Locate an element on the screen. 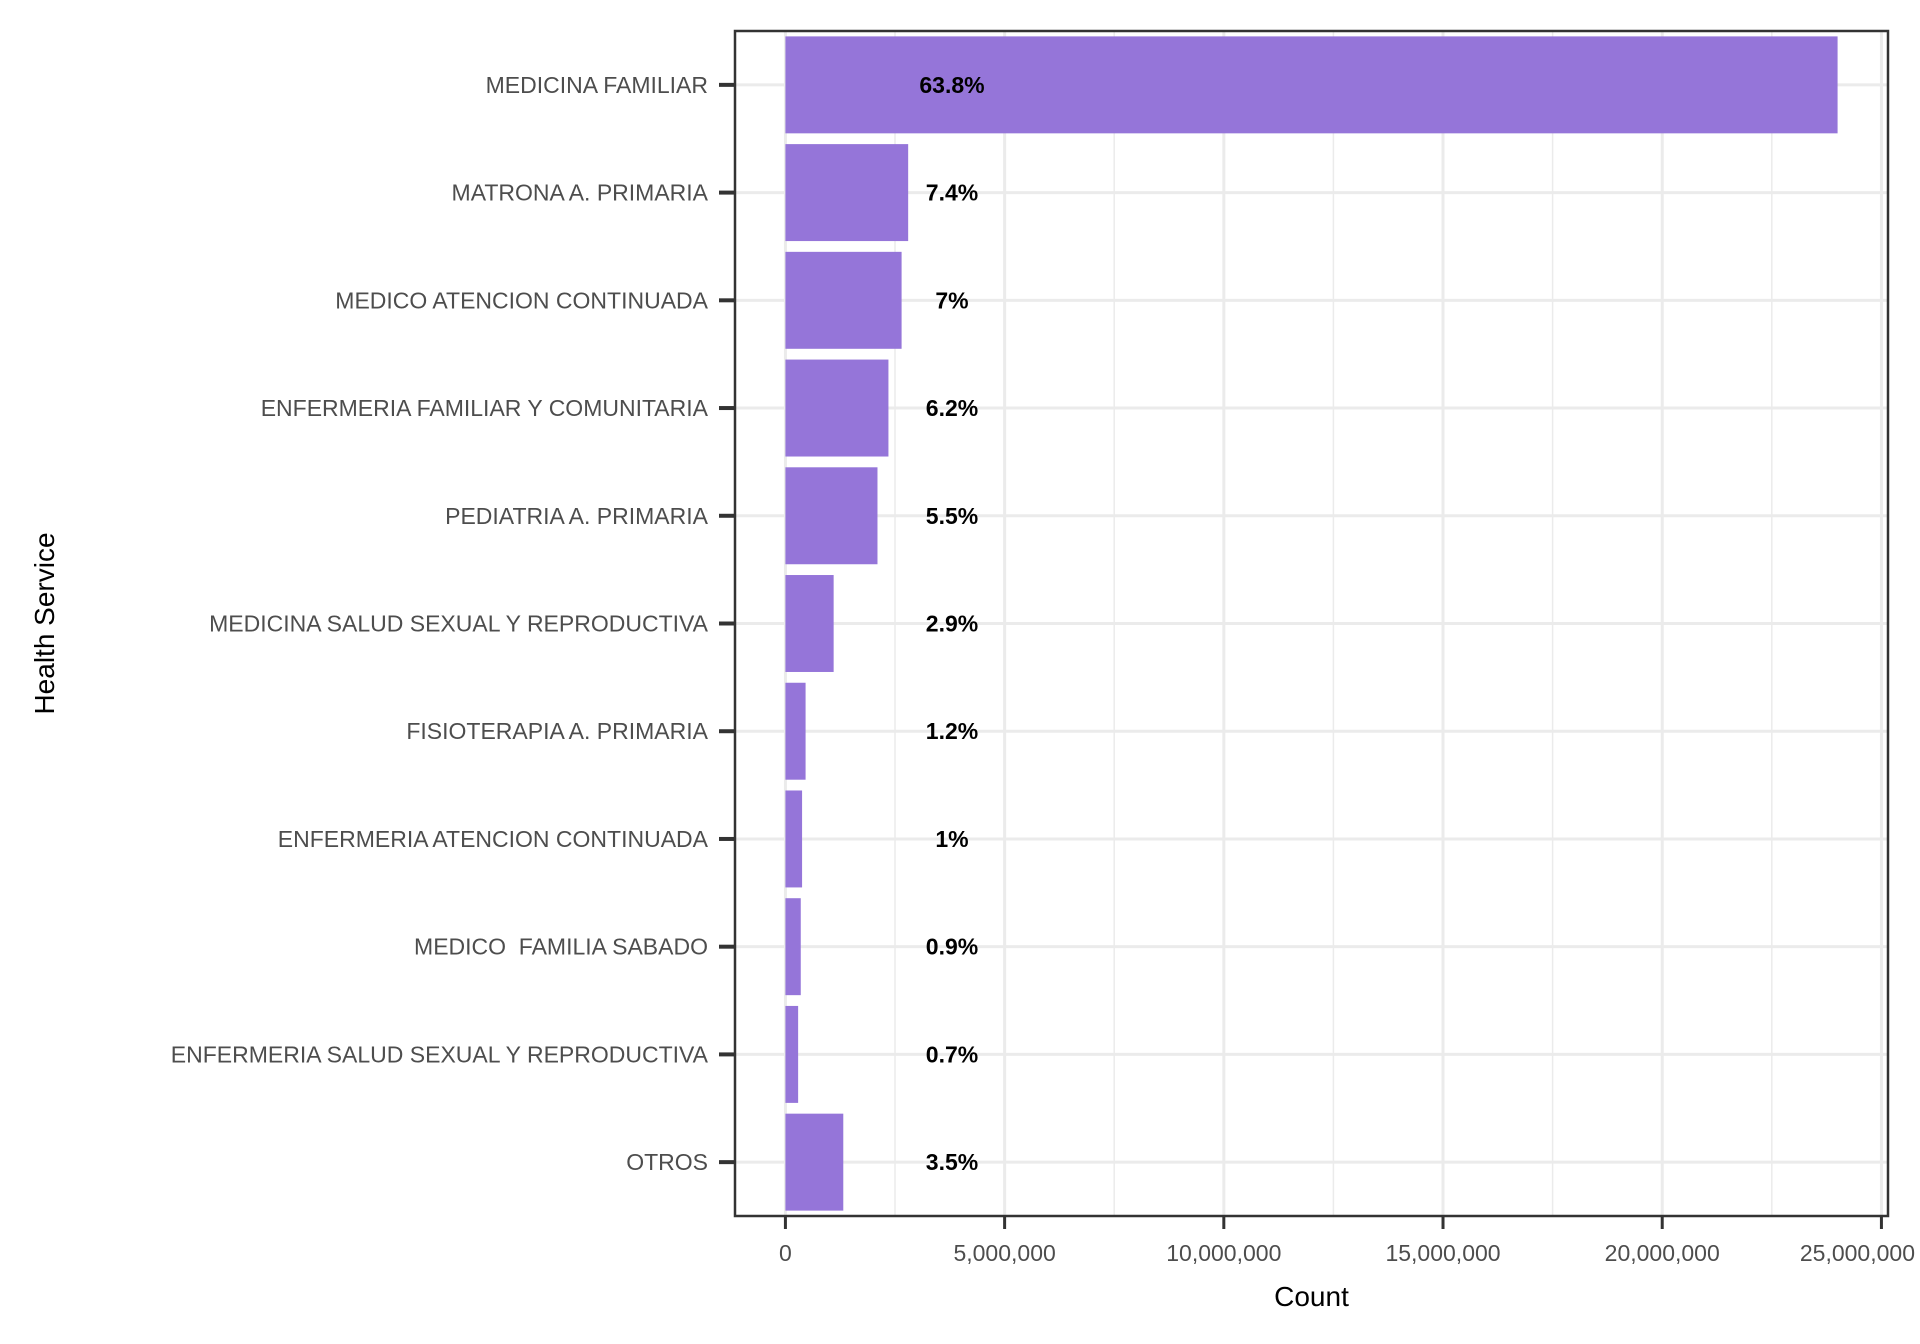 The image size is (1920, 1344). category-label: MEDICINA FAMILIAR is located at coordinates (597, 85).